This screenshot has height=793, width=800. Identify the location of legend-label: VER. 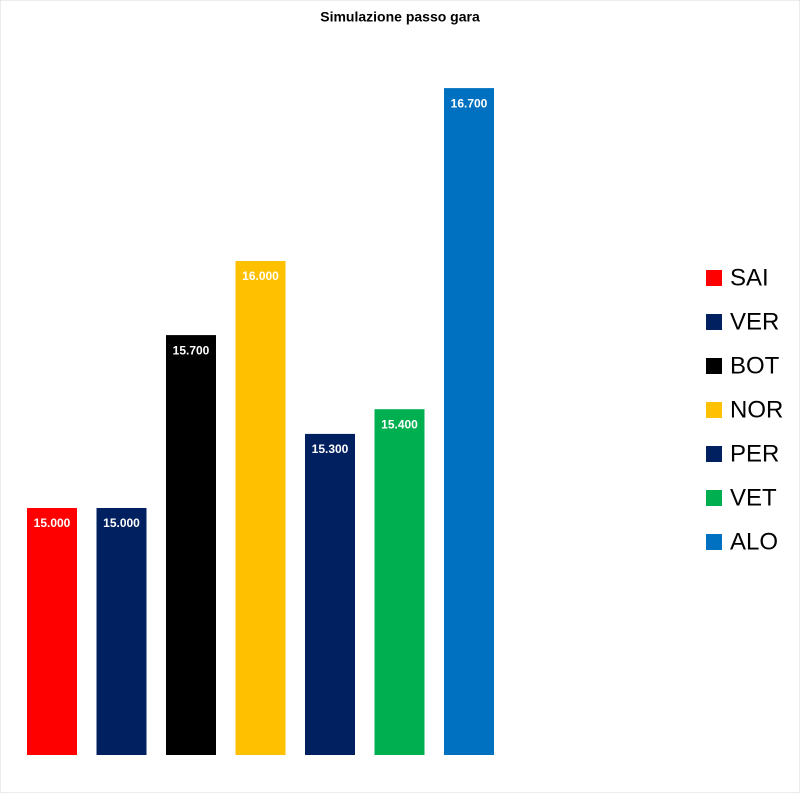
(754, 321).